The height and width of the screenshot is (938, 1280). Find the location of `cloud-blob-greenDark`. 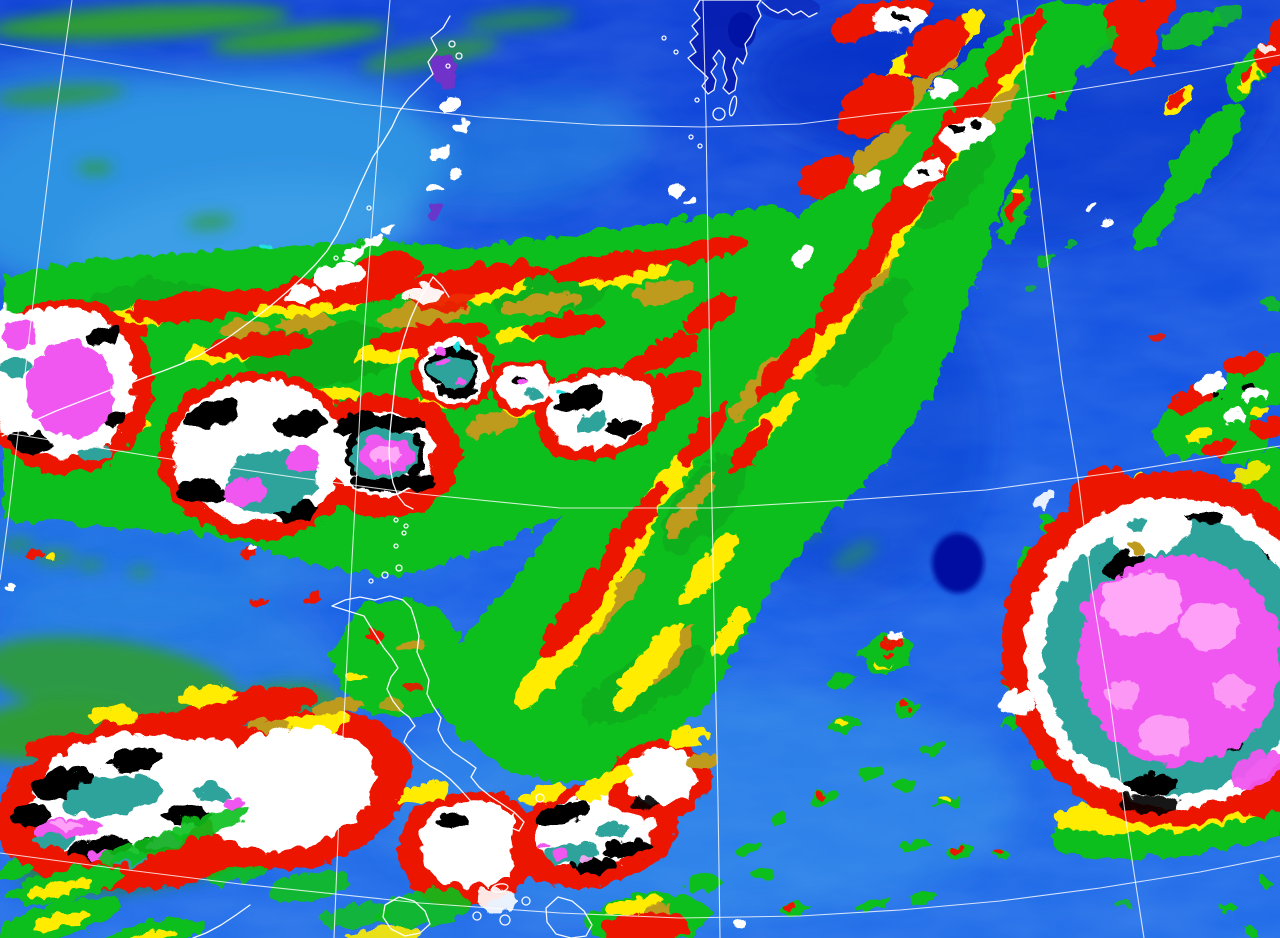

cloud-blob-greenDark is located at coordinates (860, 330).